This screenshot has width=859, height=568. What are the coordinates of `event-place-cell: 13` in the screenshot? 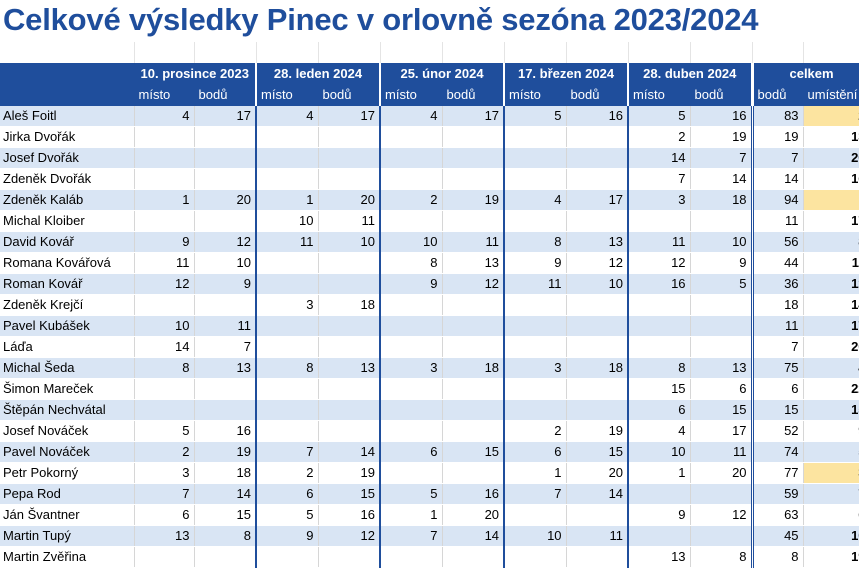 It's located at (164, 536).